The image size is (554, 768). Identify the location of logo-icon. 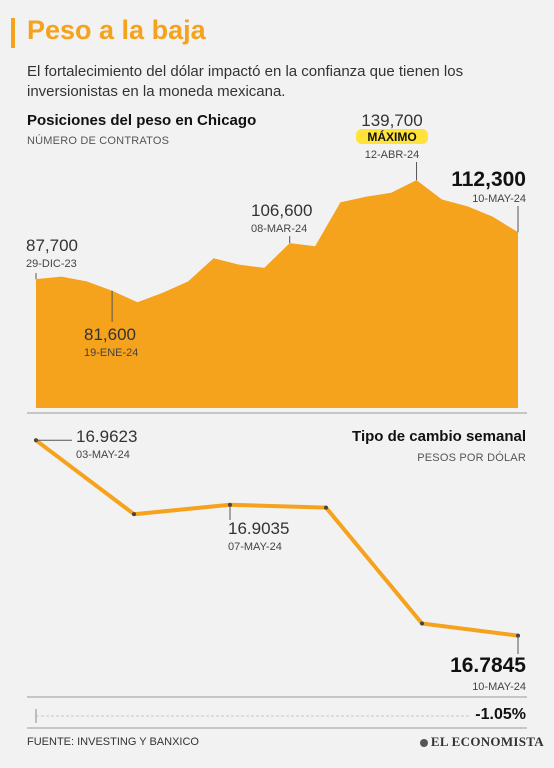
(423, 743).